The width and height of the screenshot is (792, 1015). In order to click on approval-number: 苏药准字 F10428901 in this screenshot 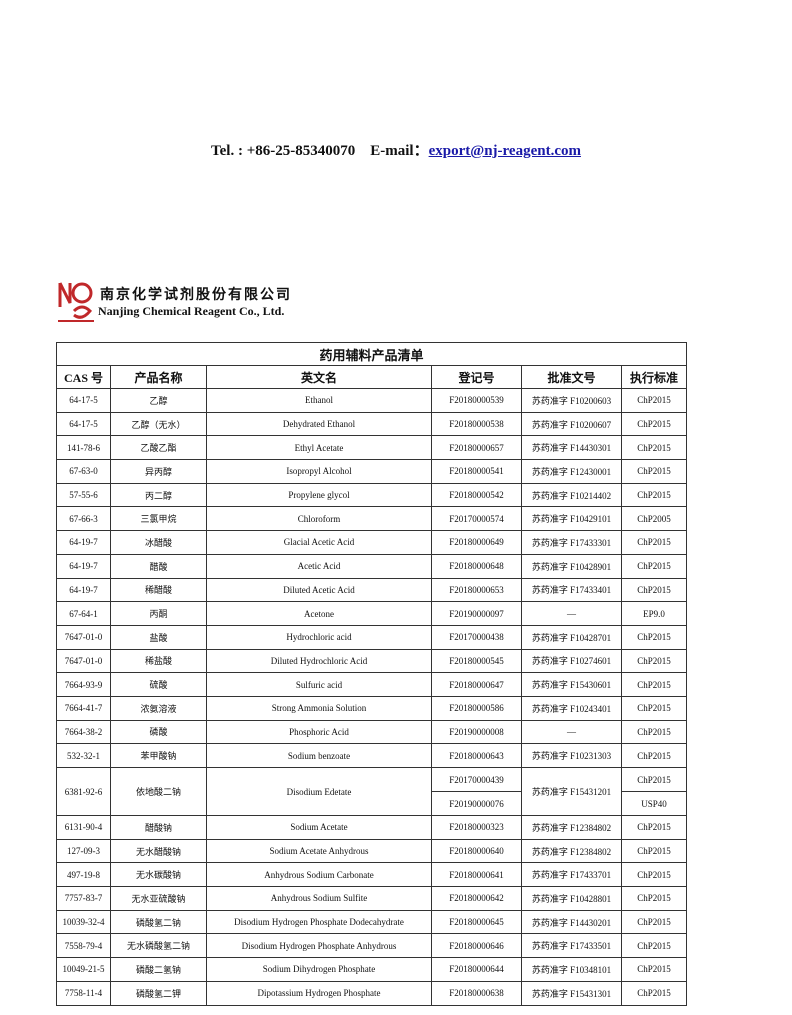, I will do `click(571, 566)`.